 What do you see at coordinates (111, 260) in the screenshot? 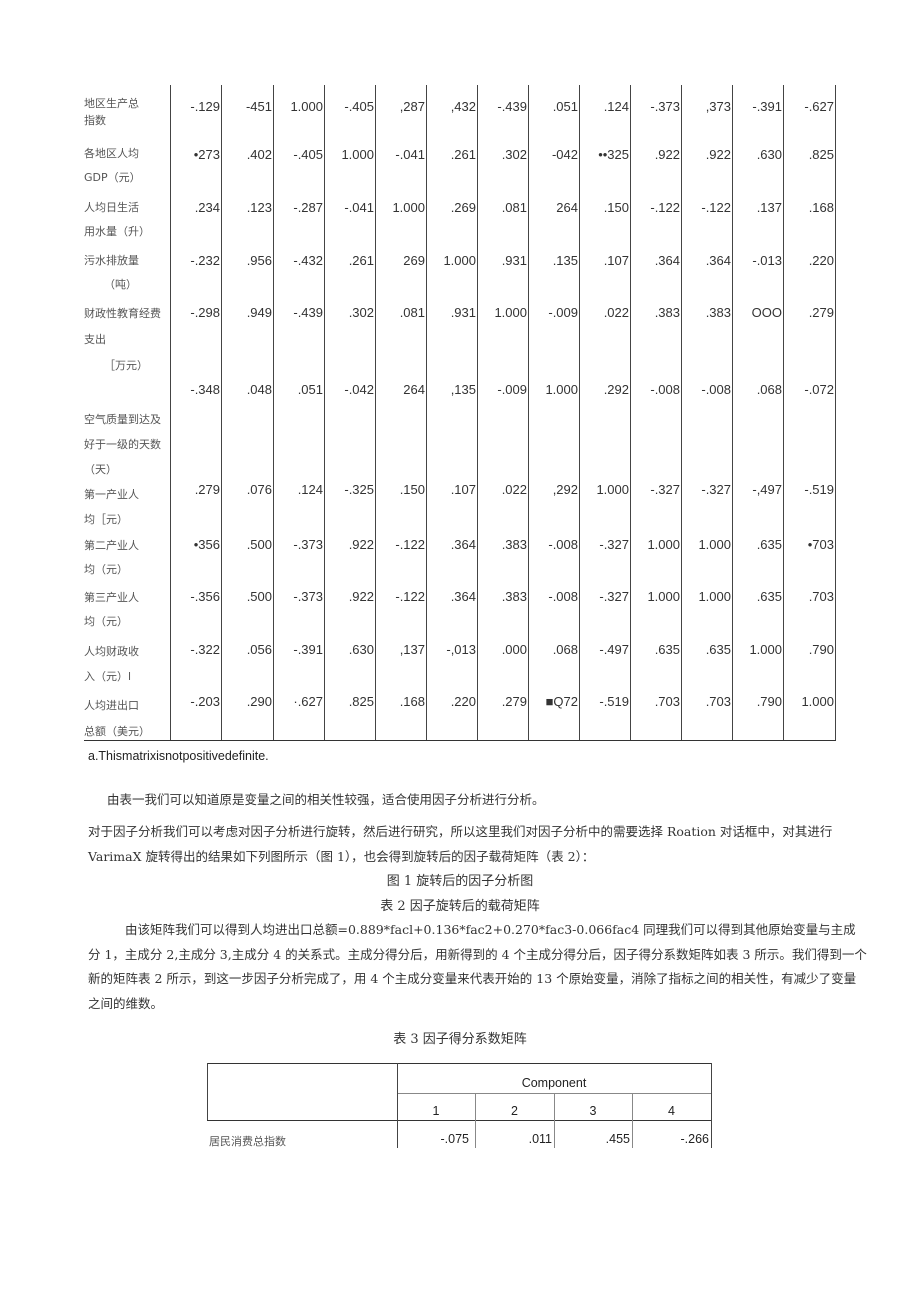
I see `row-label-line: 污水排放量` at bounding box center [111, 260].